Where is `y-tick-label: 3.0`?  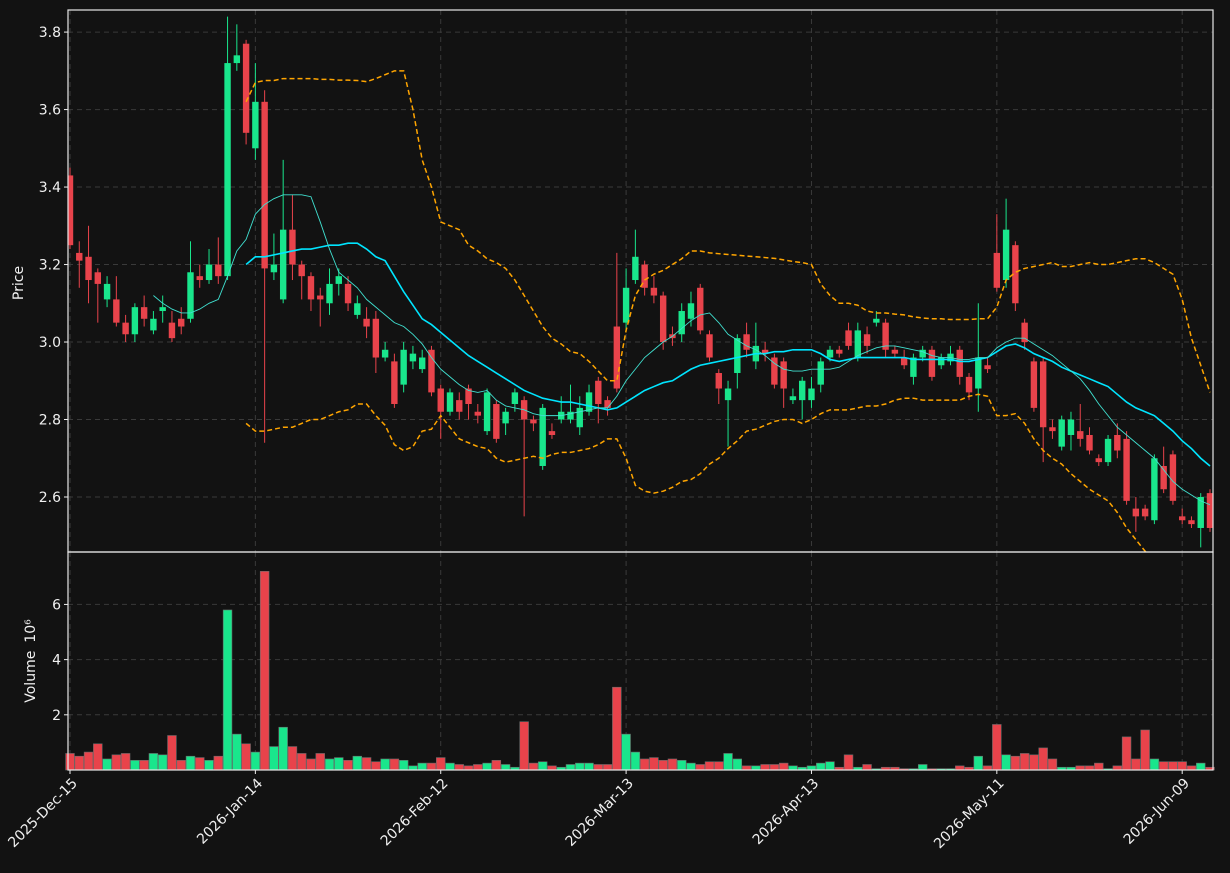
y-tick-label: 3.0 is located at coordinates (50, 343).